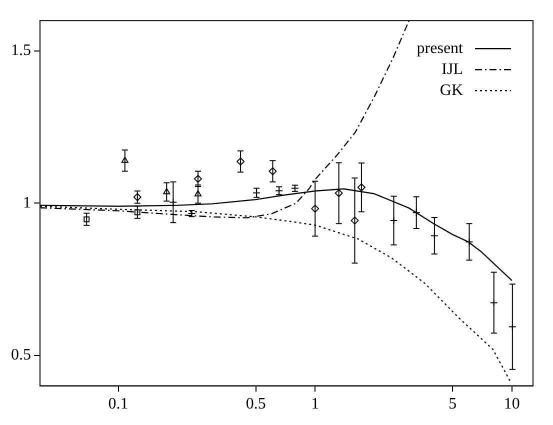 The image size is (553, 425). I want to click on x-tick-label: 1, so click(315, 404).